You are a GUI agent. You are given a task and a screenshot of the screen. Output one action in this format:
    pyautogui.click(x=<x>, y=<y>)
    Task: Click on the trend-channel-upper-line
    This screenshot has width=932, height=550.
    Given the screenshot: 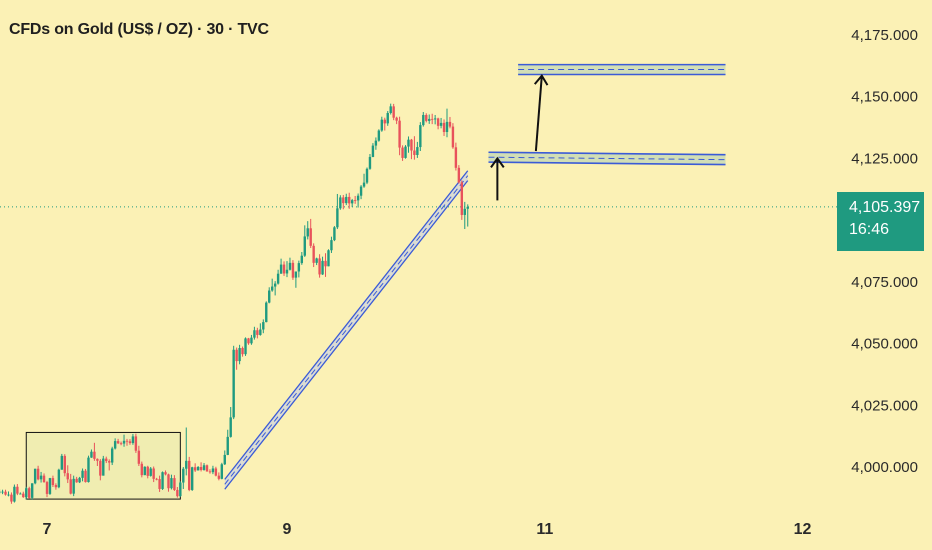 What is the action you would take?
    pyautogui.click(x=346, y=325)
    